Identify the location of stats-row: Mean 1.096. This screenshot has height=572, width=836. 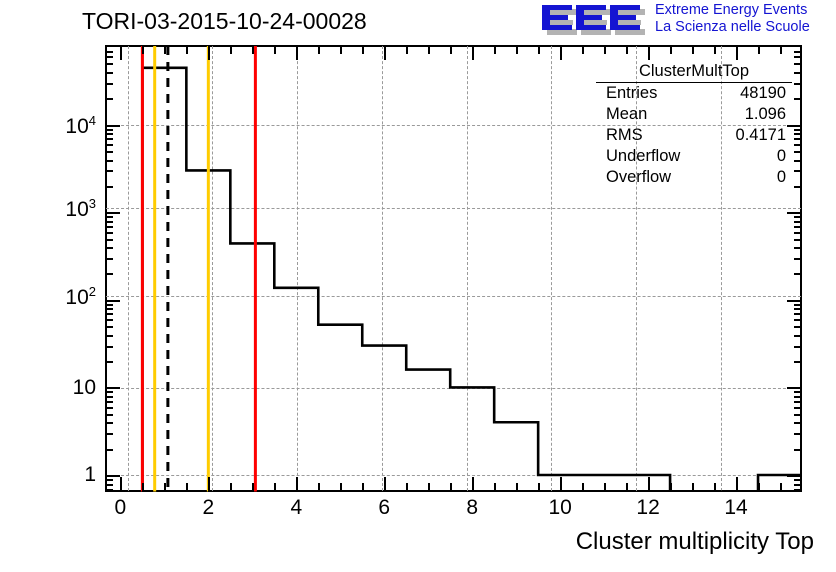
(694, 114).